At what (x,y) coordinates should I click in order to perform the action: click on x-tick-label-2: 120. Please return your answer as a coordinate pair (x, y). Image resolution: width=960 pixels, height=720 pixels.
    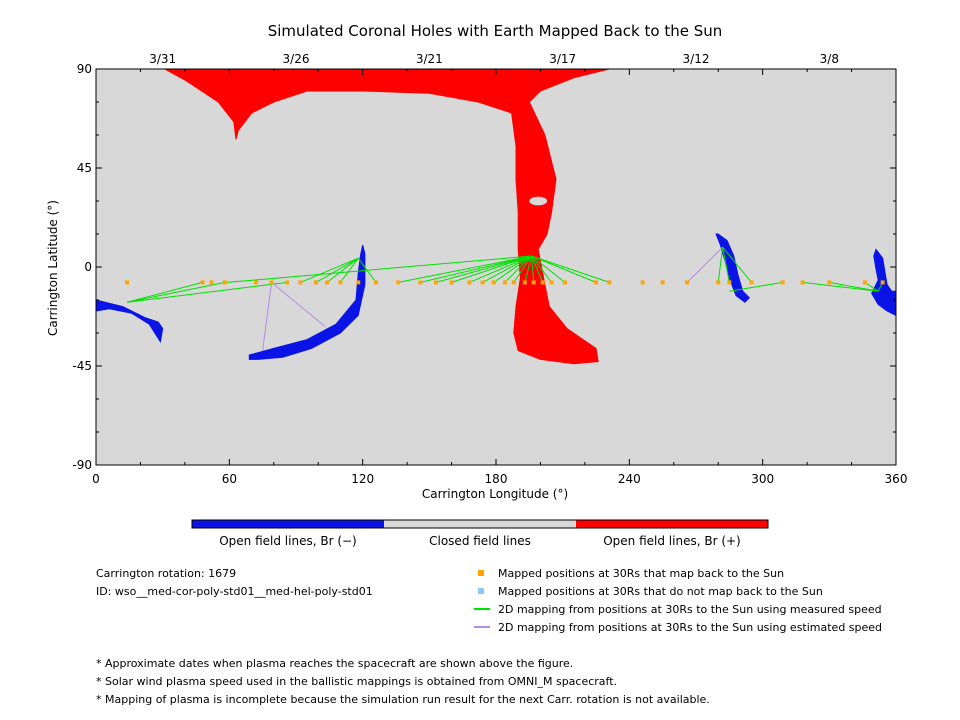
    Looking at the image, I should click on (362, 479).